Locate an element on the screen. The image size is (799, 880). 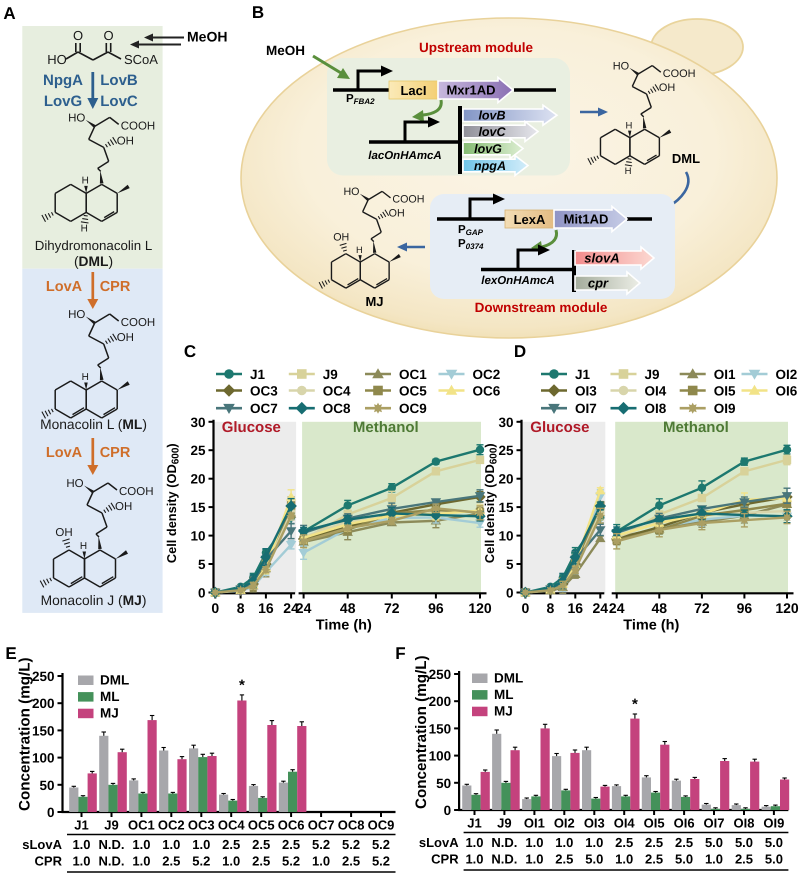
svg-text: lexOnHAmcA is located at coordinates (518, 281).